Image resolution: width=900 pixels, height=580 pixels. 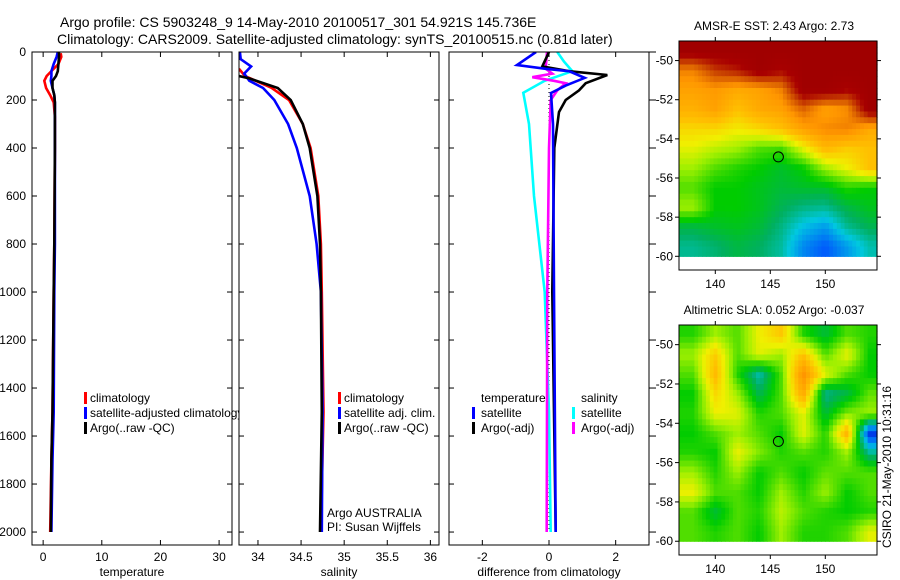 I want to click on y-tick-label: 800, so click(x=16, y=244).